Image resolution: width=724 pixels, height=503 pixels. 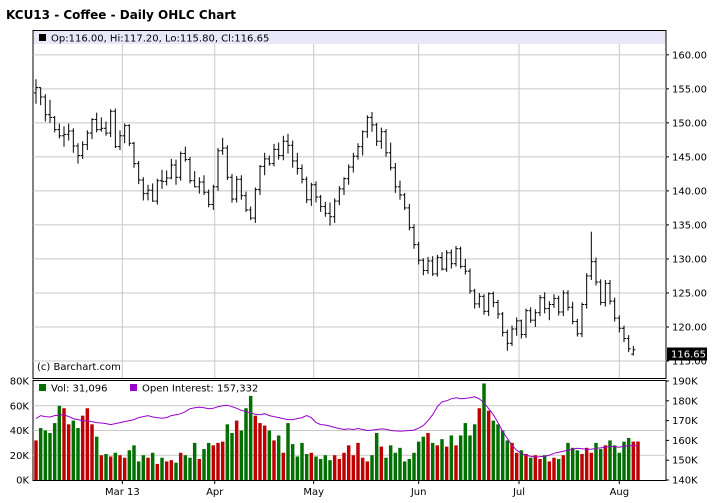 What do you see at coordinates (685, 441) in the screenshot?
I see `open-interest-tick-label: 160K` at bounding box center [685, 441].